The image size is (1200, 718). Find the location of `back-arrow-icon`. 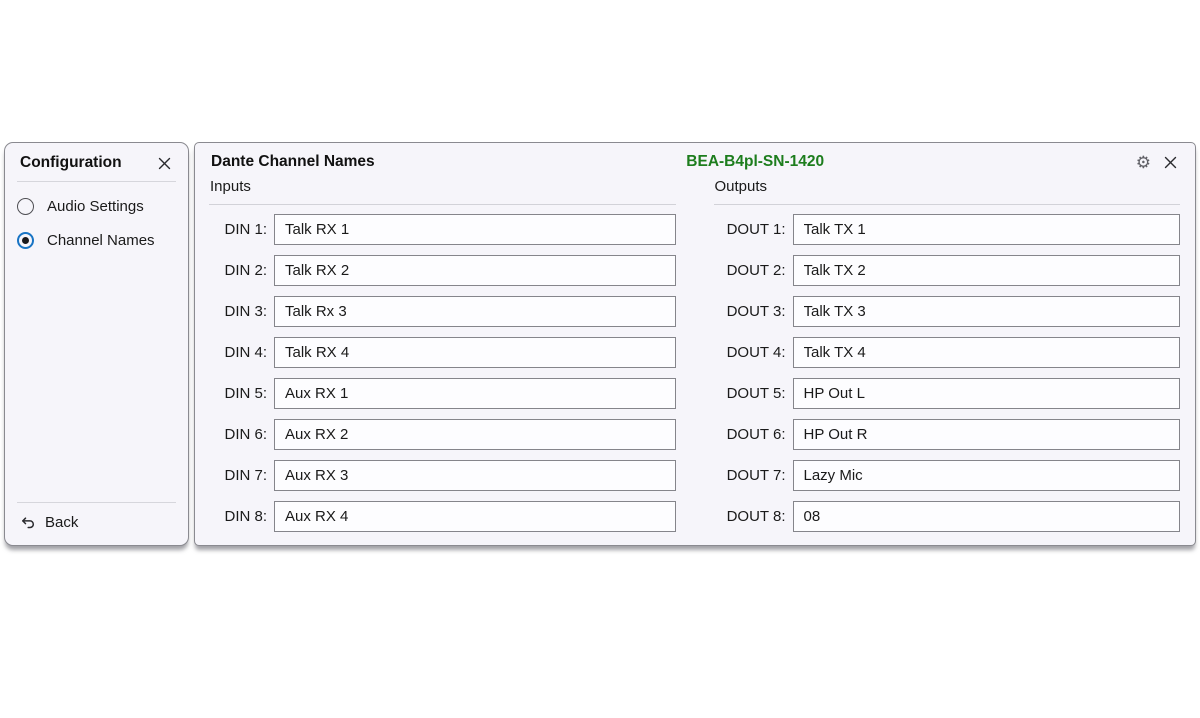

back-arrow-icon is located at coordinates (28, 522).